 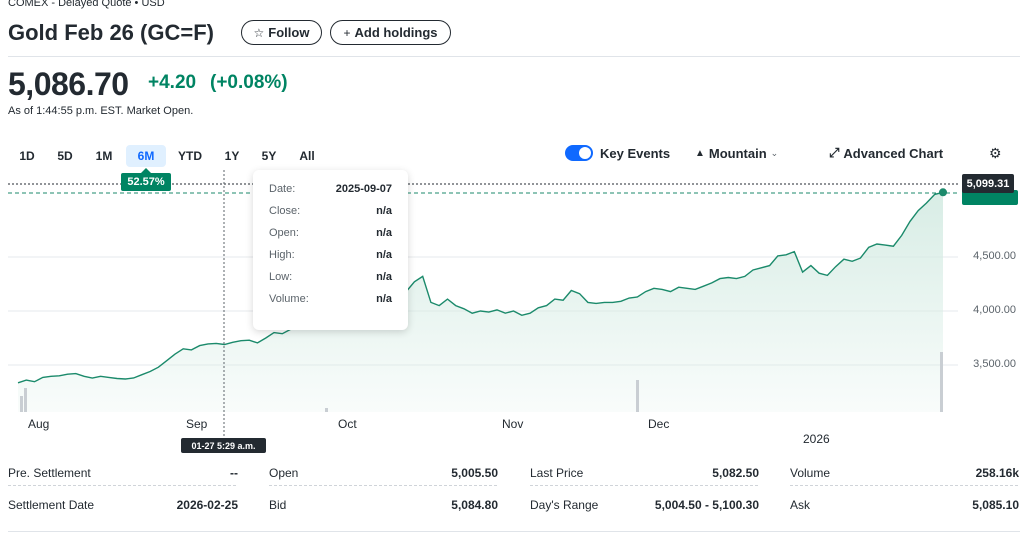 What do you see at coordinates (994, 310) in the screenshot?
I see `y-tick-label: 4,000.00` at bounding box center [994, 310].